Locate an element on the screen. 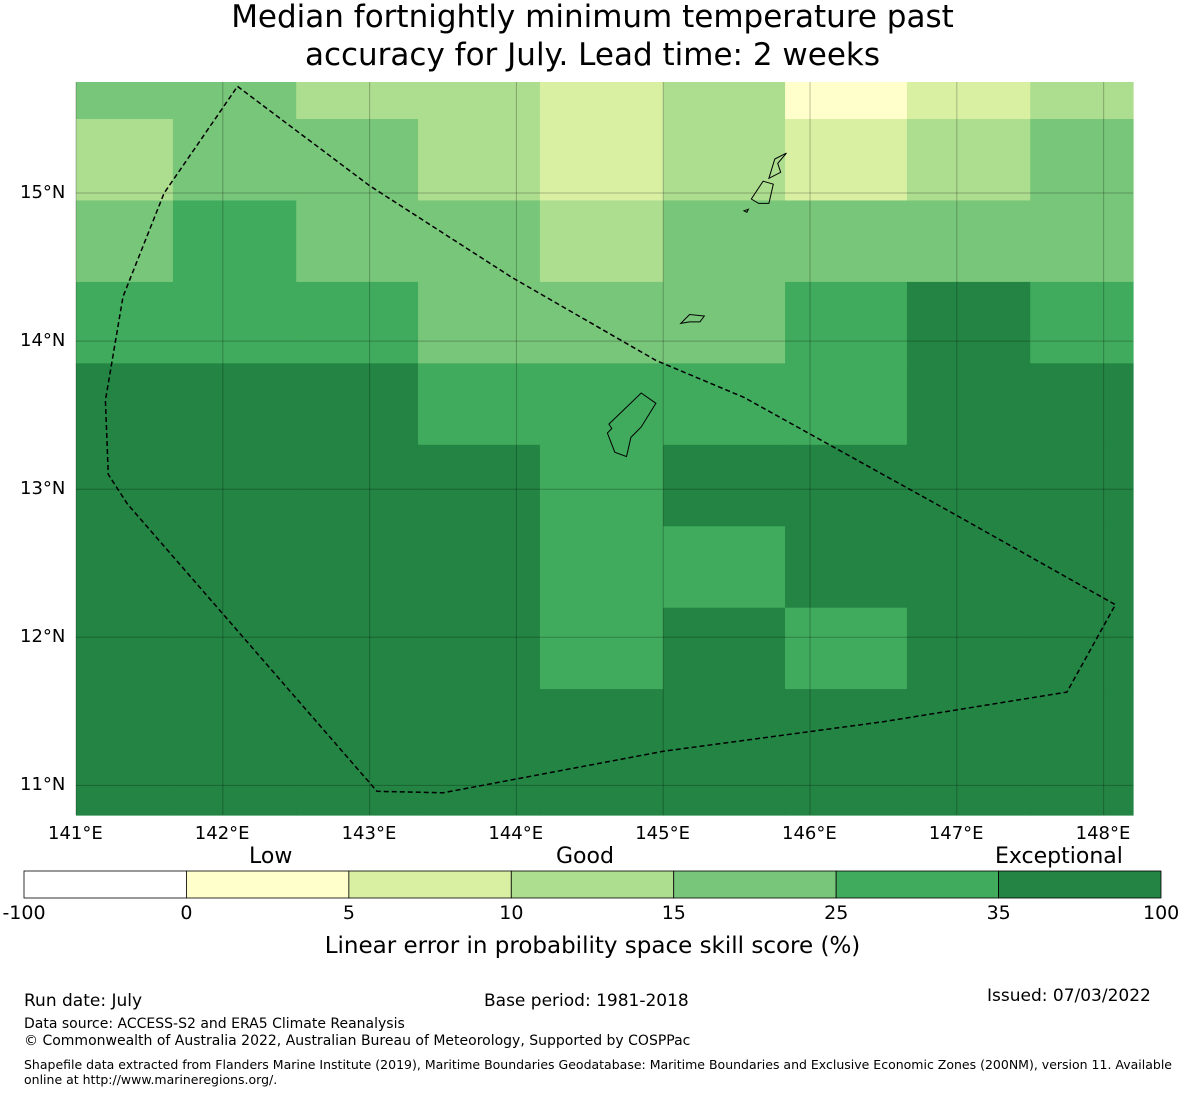  colorbar is located at coordinates (592, 884).